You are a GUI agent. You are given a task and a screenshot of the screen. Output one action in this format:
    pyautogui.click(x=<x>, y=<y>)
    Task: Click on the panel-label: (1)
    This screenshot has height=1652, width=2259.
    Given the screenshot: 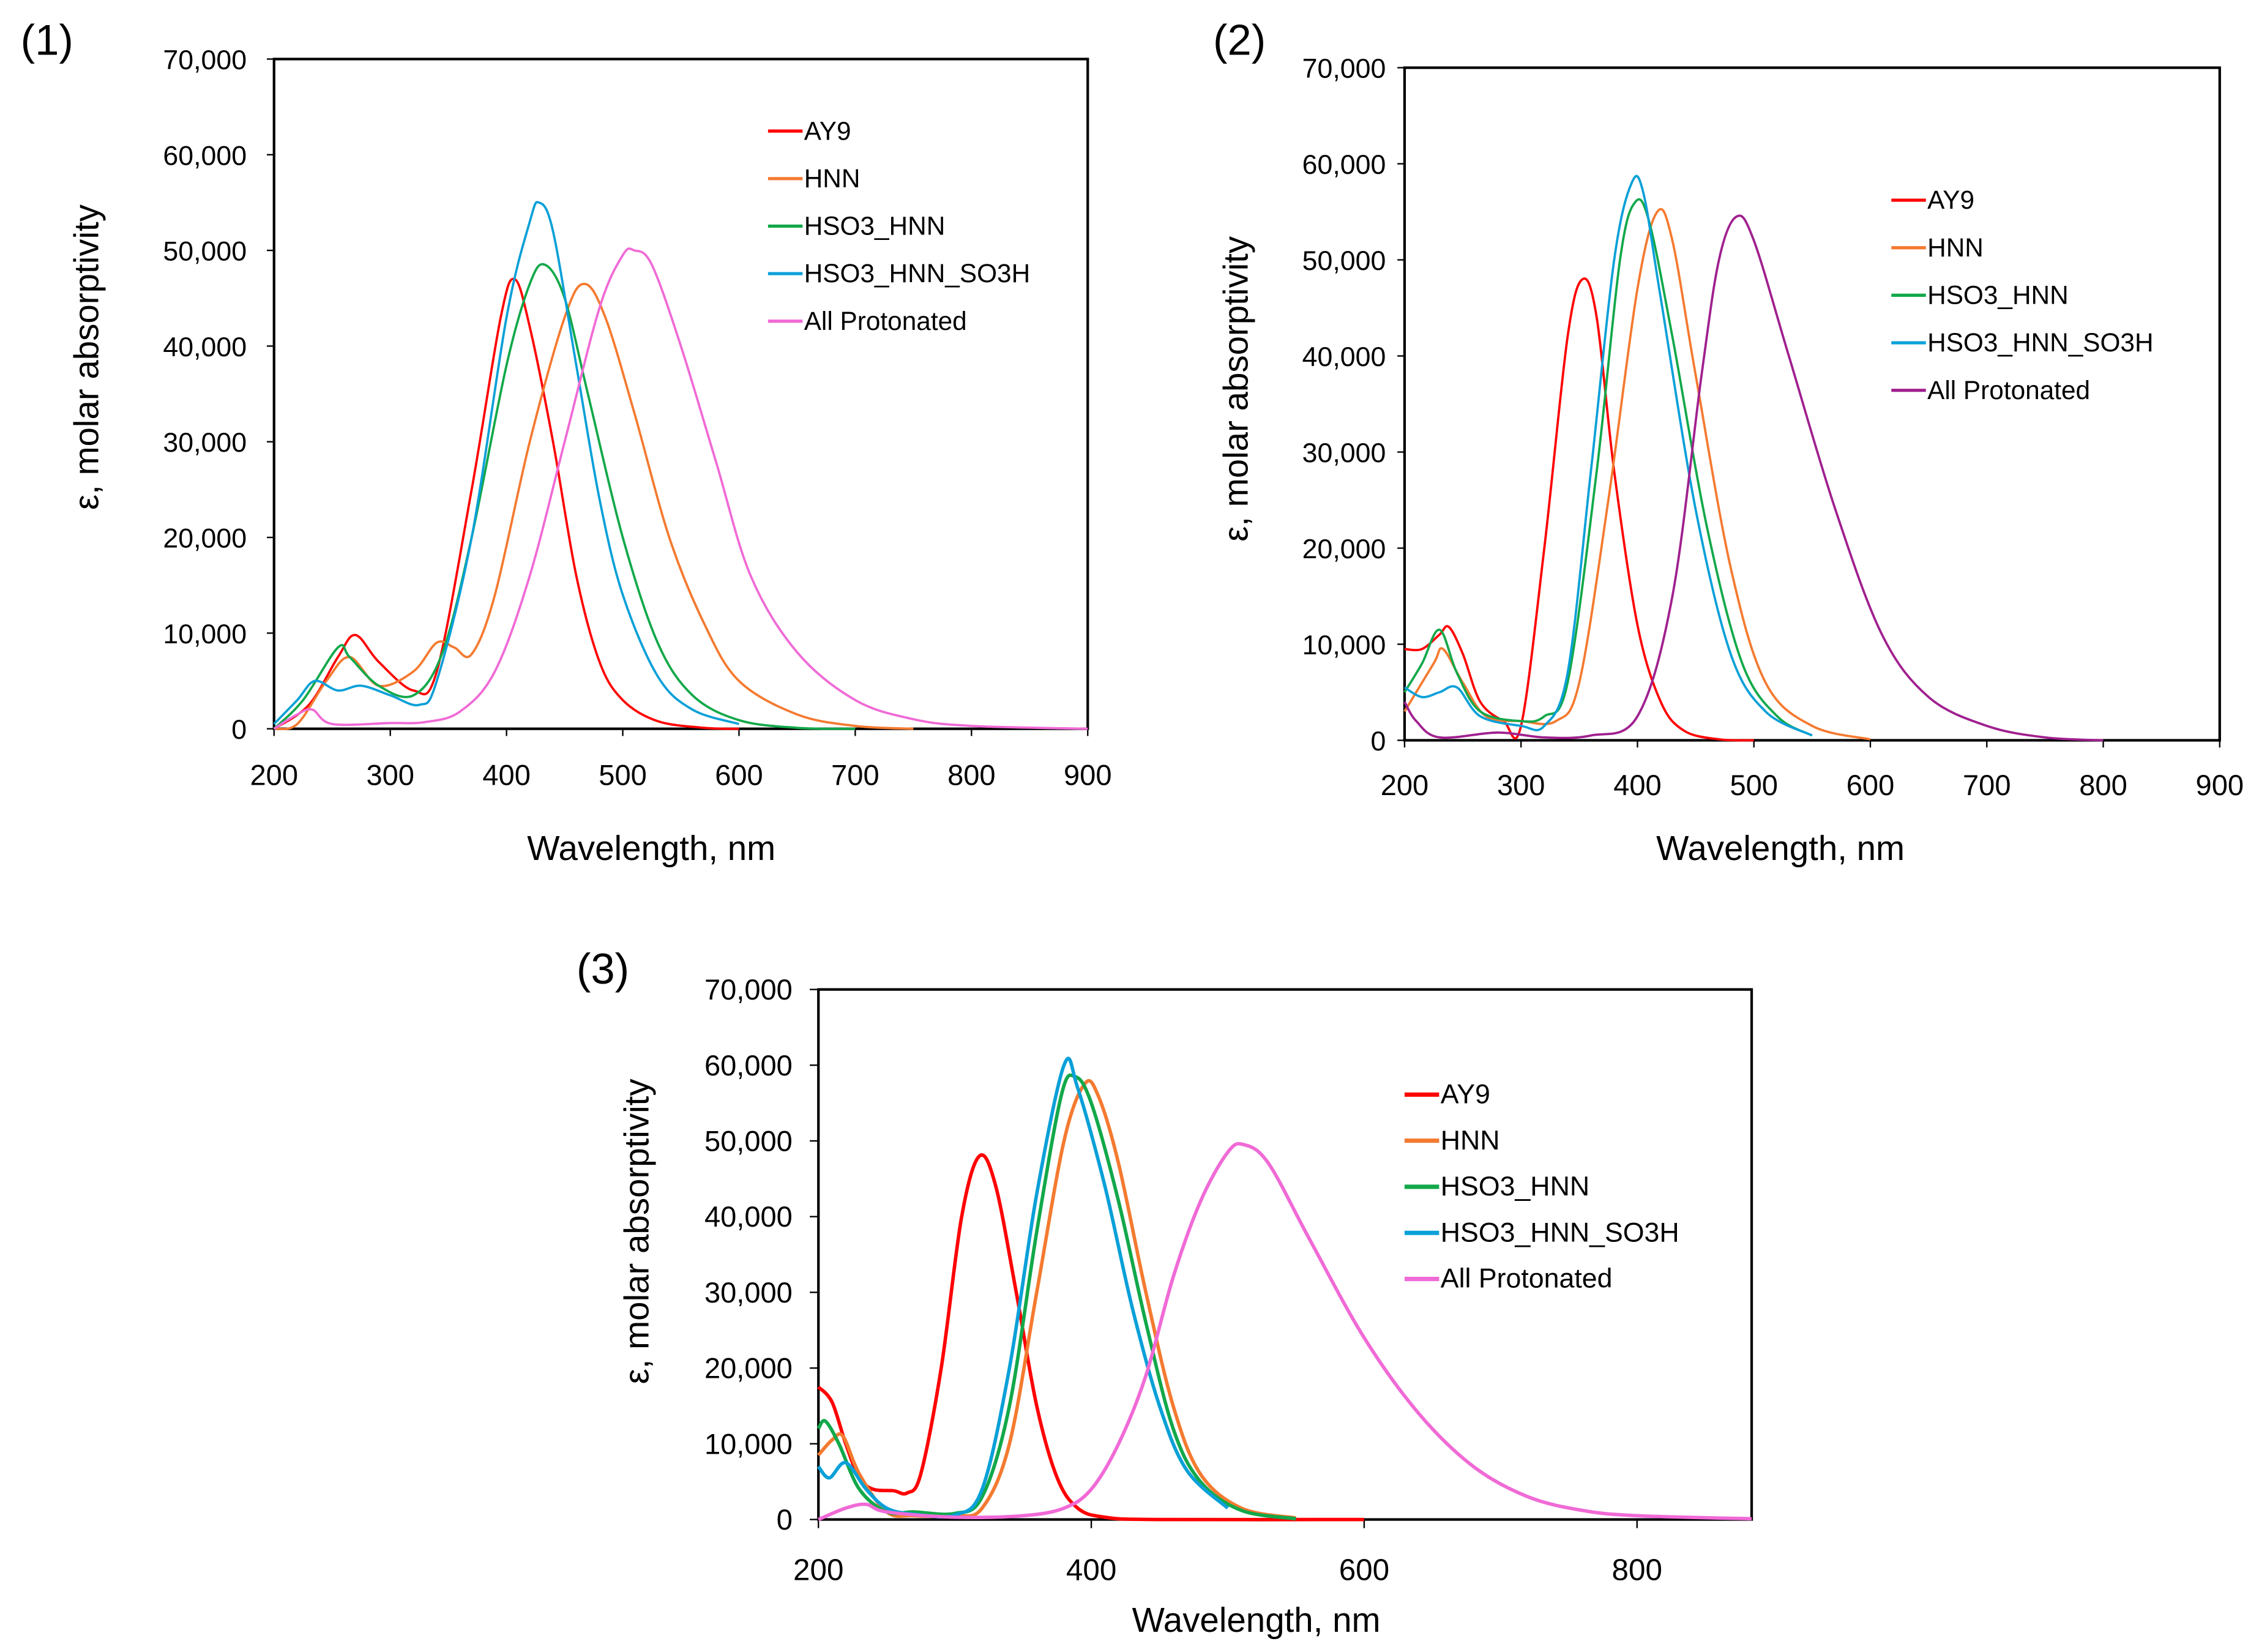 What is the action you would take?
    pyautogui.click(x=47, y=39)
    